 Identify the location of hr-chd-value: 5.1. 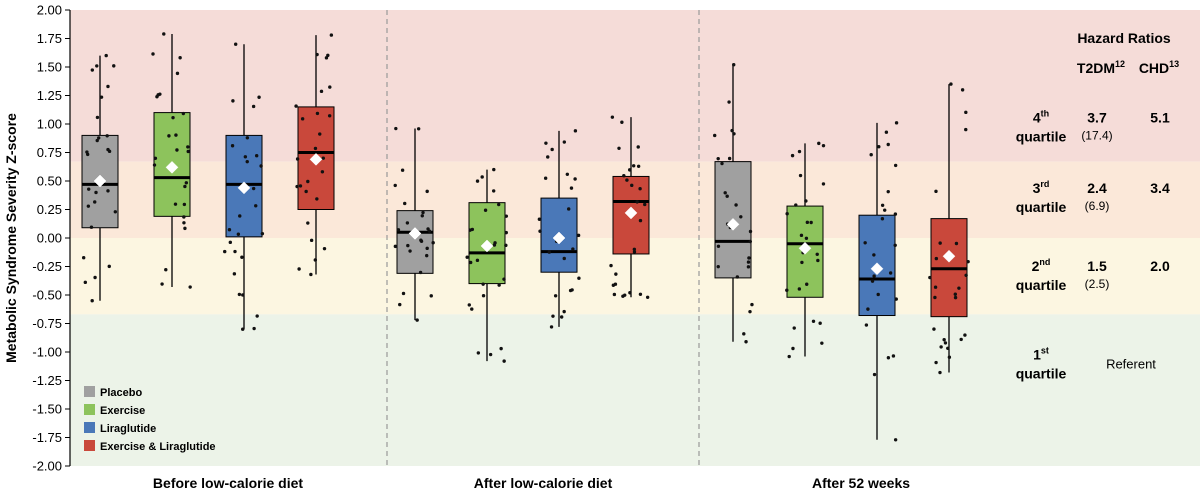
(1160, 118).